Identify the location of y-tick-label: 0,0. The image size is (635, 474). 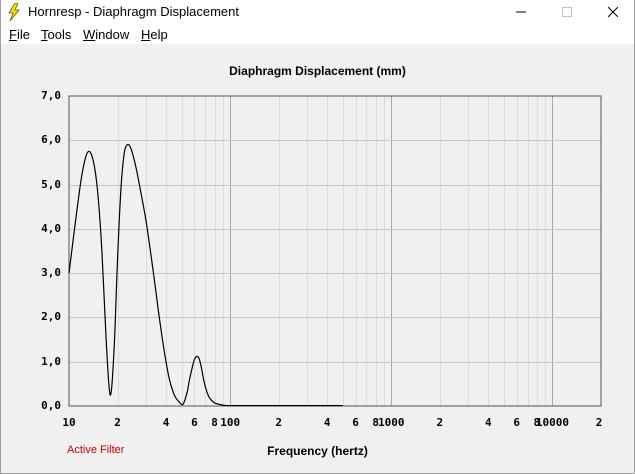
(51, 405).